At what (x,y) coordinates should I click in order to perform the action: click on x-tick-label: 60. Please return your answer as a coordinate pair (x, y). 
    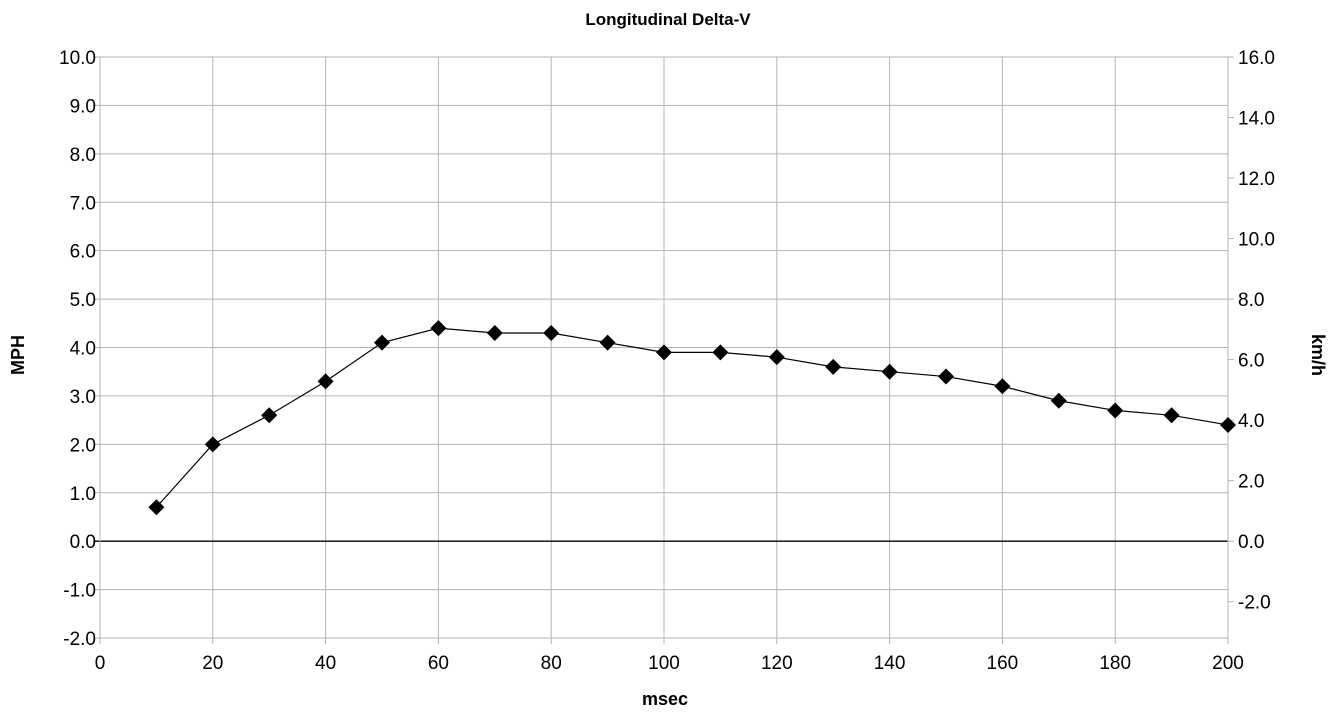
    Looking at the image, I should click on (438, 663).